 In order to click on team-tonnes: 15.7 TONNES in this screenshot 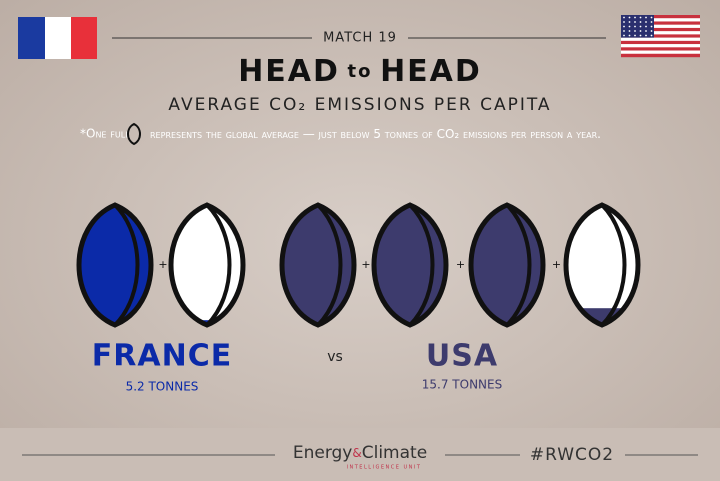, I will do `click(462, 385)`.